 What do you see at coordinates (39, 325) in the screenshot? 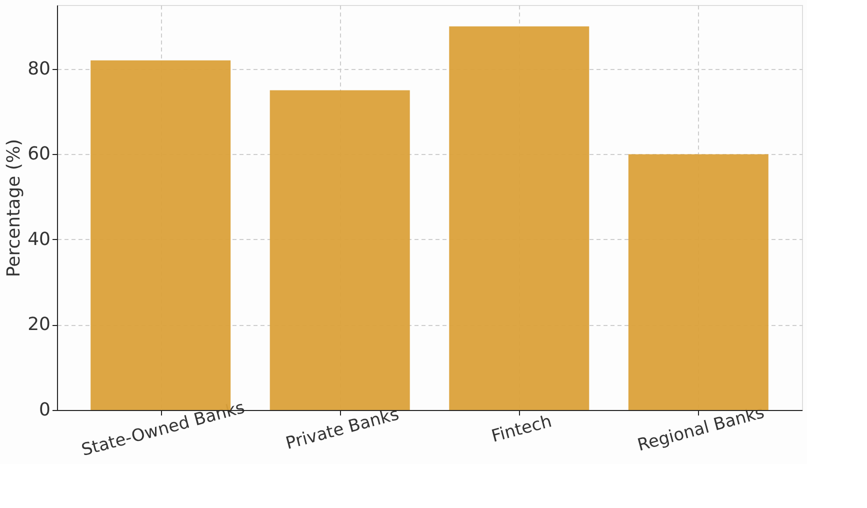
I see `y-tick-label: 20` at bounding box center [39, 325].